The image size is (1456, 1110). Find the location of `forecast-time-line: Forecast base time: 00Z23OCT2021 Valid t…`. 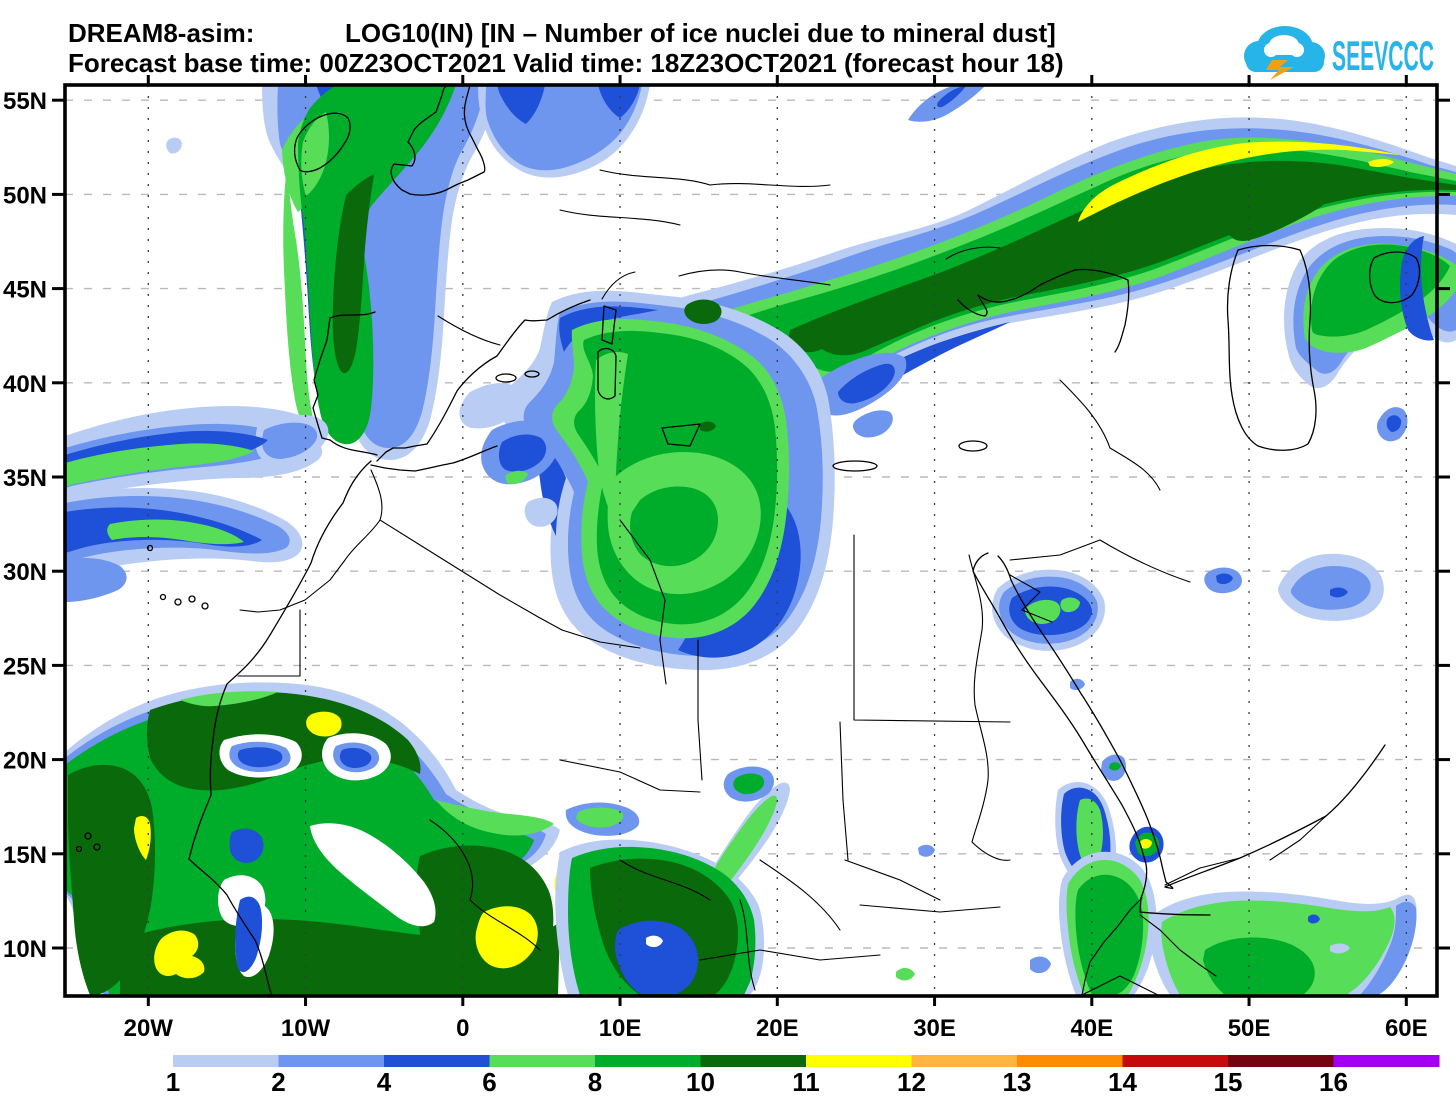

forecast-time-line: Forecast base time: 00Z23OCT2021 Valid t… is located at coordinates (566, 63).